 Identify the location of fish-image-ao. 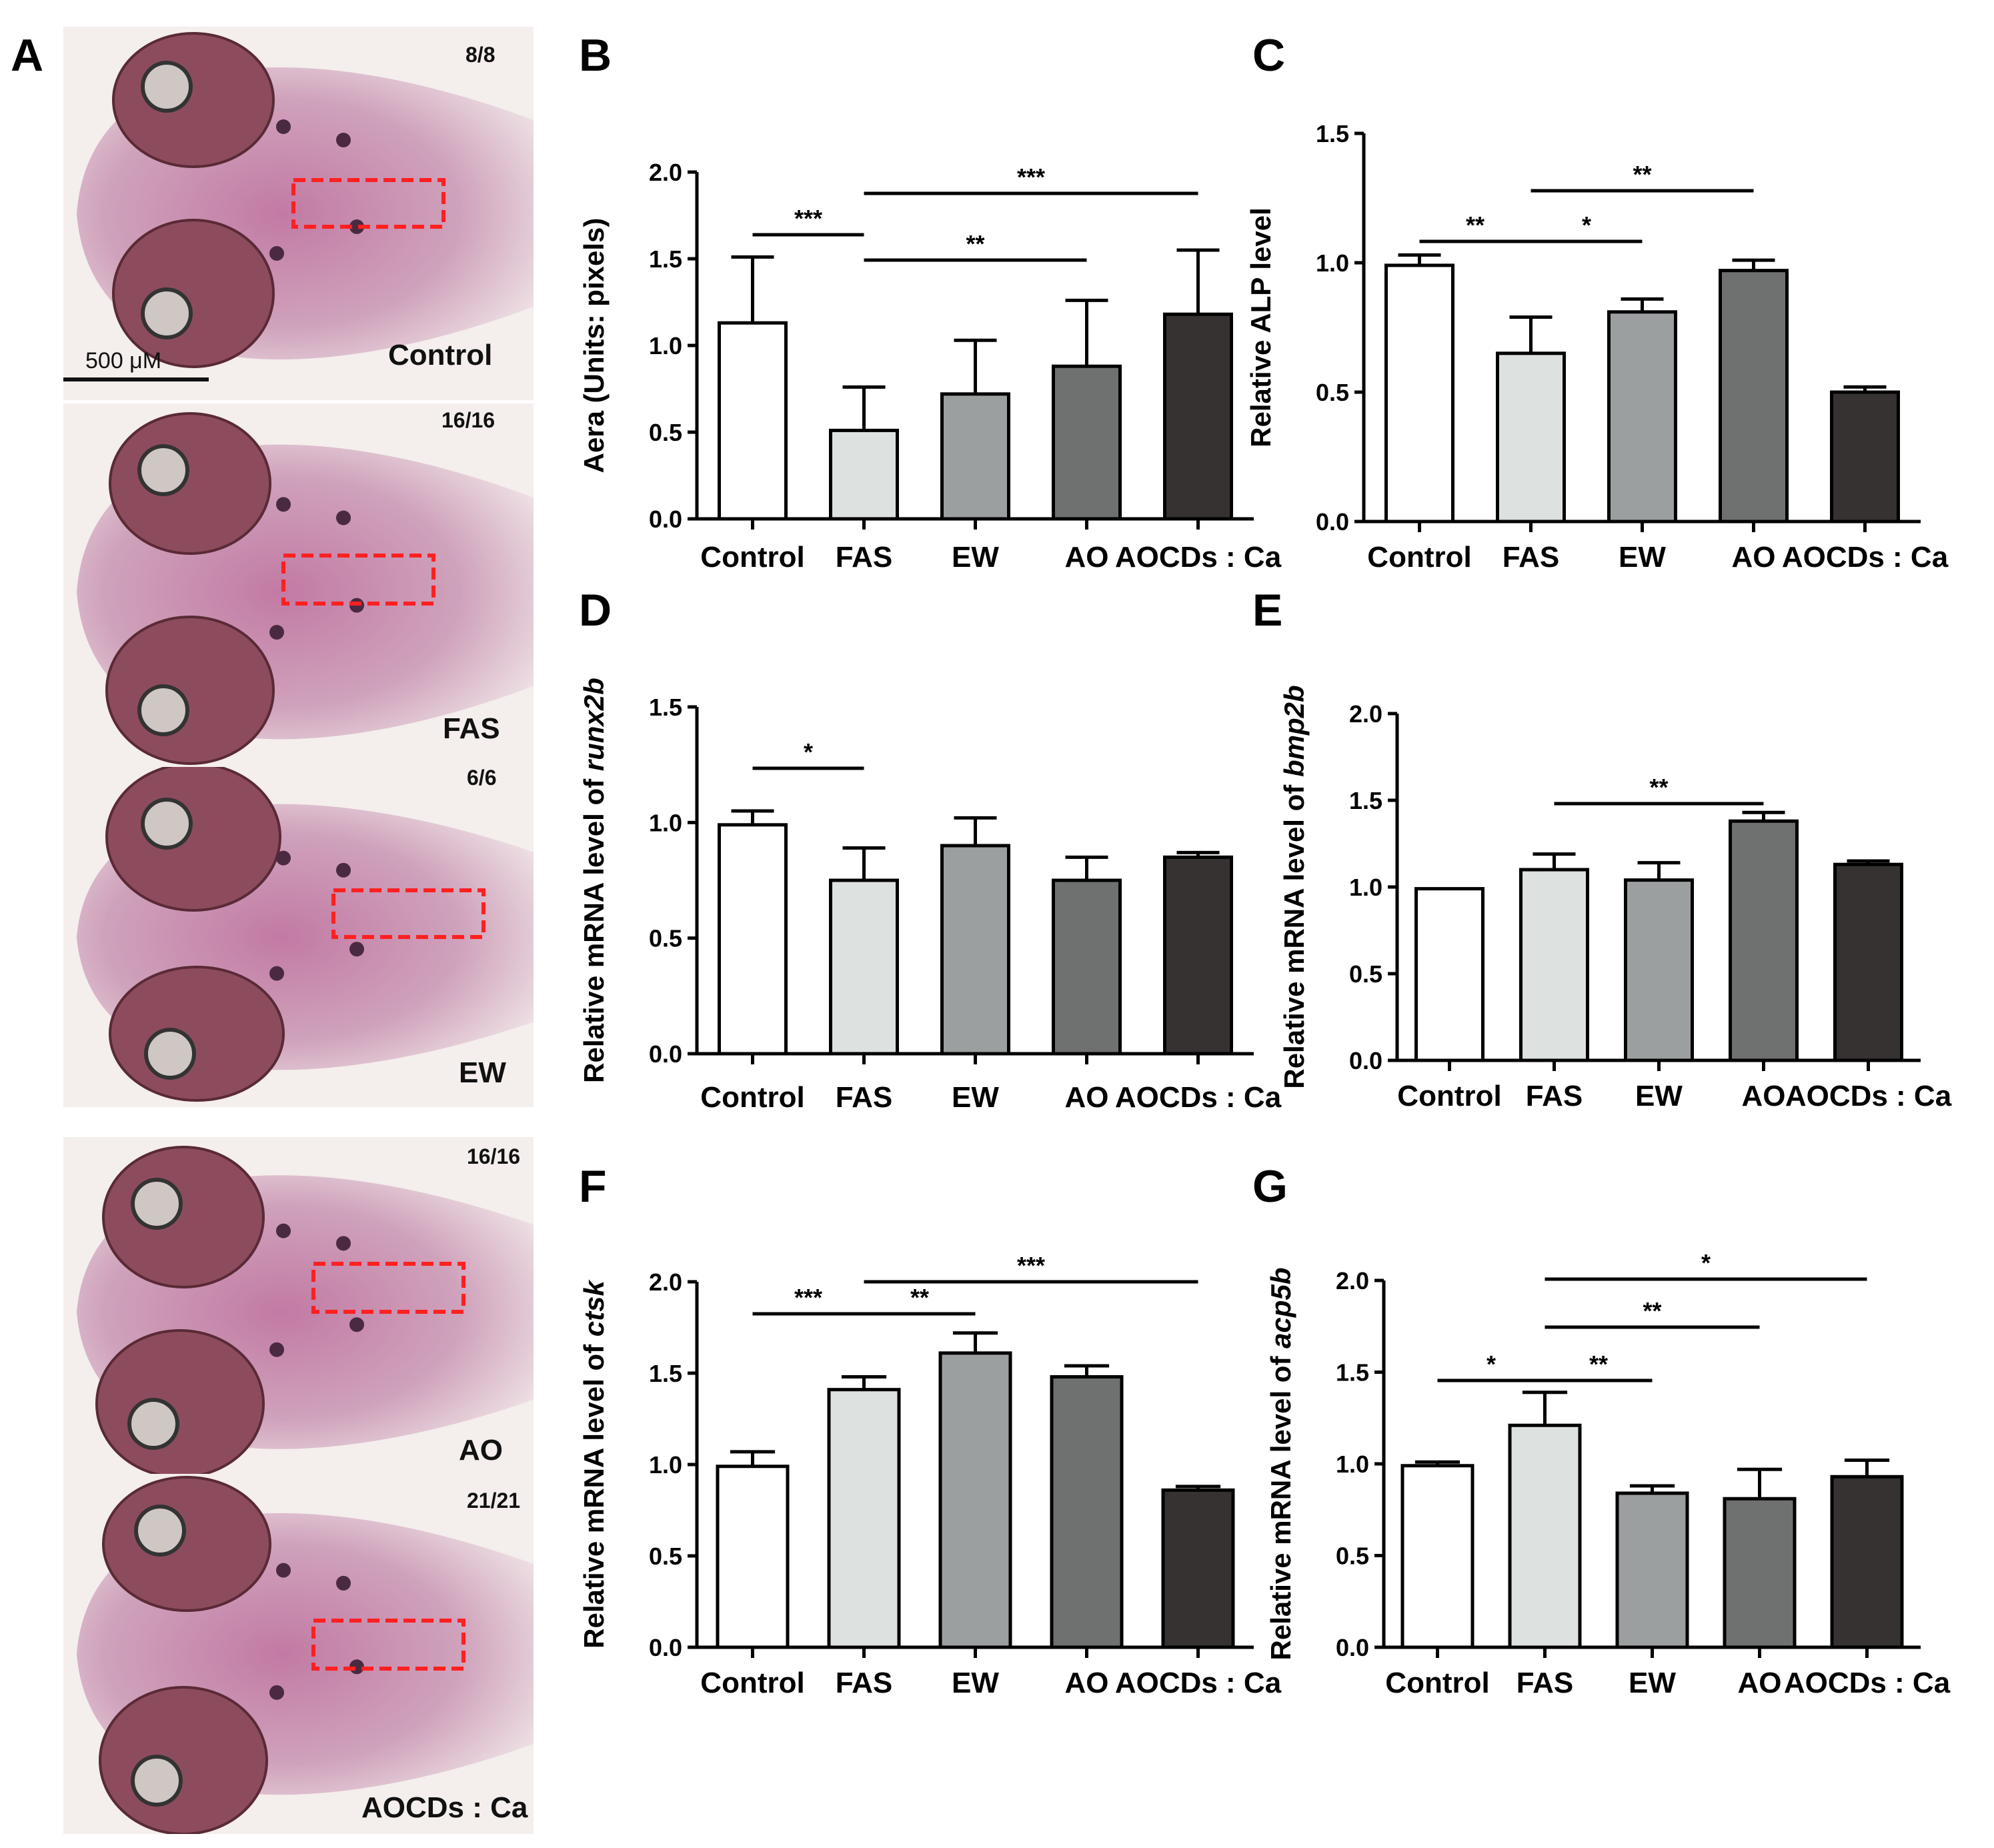
(298, 1312).